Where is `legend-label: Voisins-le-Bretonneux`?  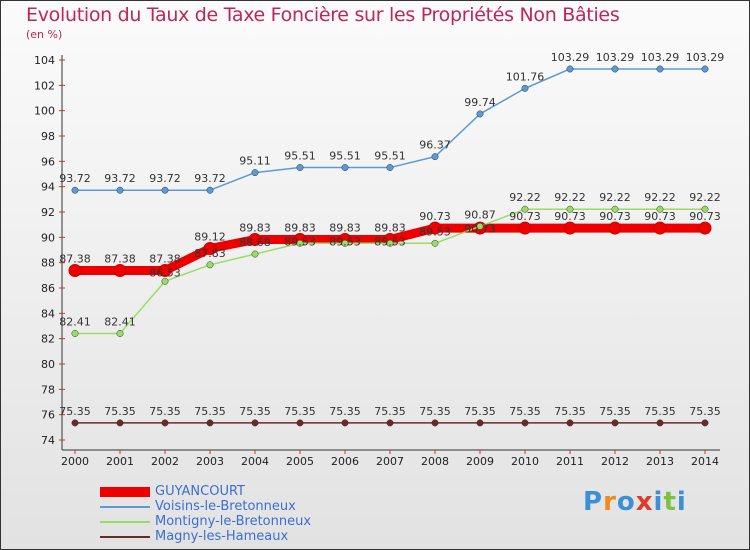 legend-label: Voisins-le-Bretonneux is located at coordinates (225, 506).